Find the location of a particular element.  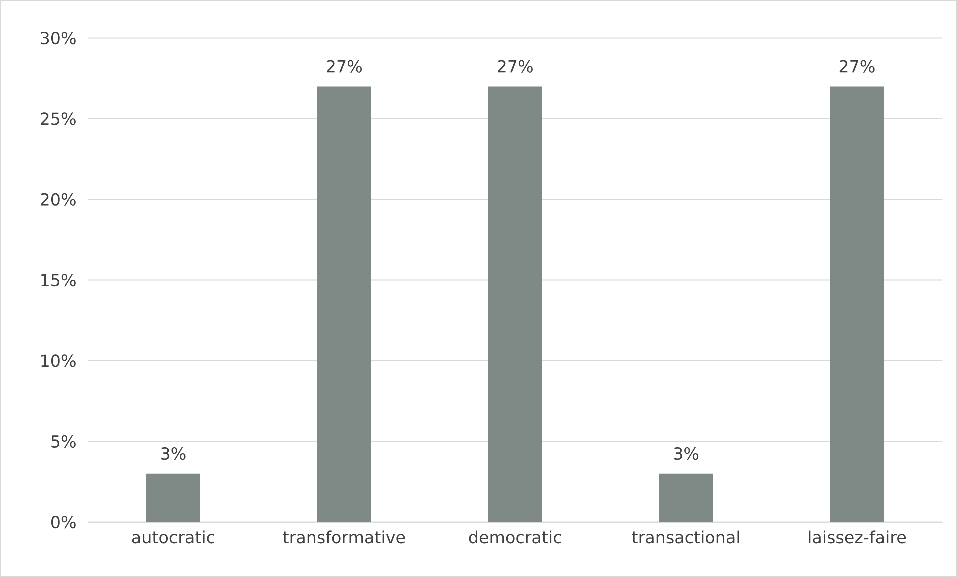

y-tick-label: 20% is located at coordinates (58, 199).